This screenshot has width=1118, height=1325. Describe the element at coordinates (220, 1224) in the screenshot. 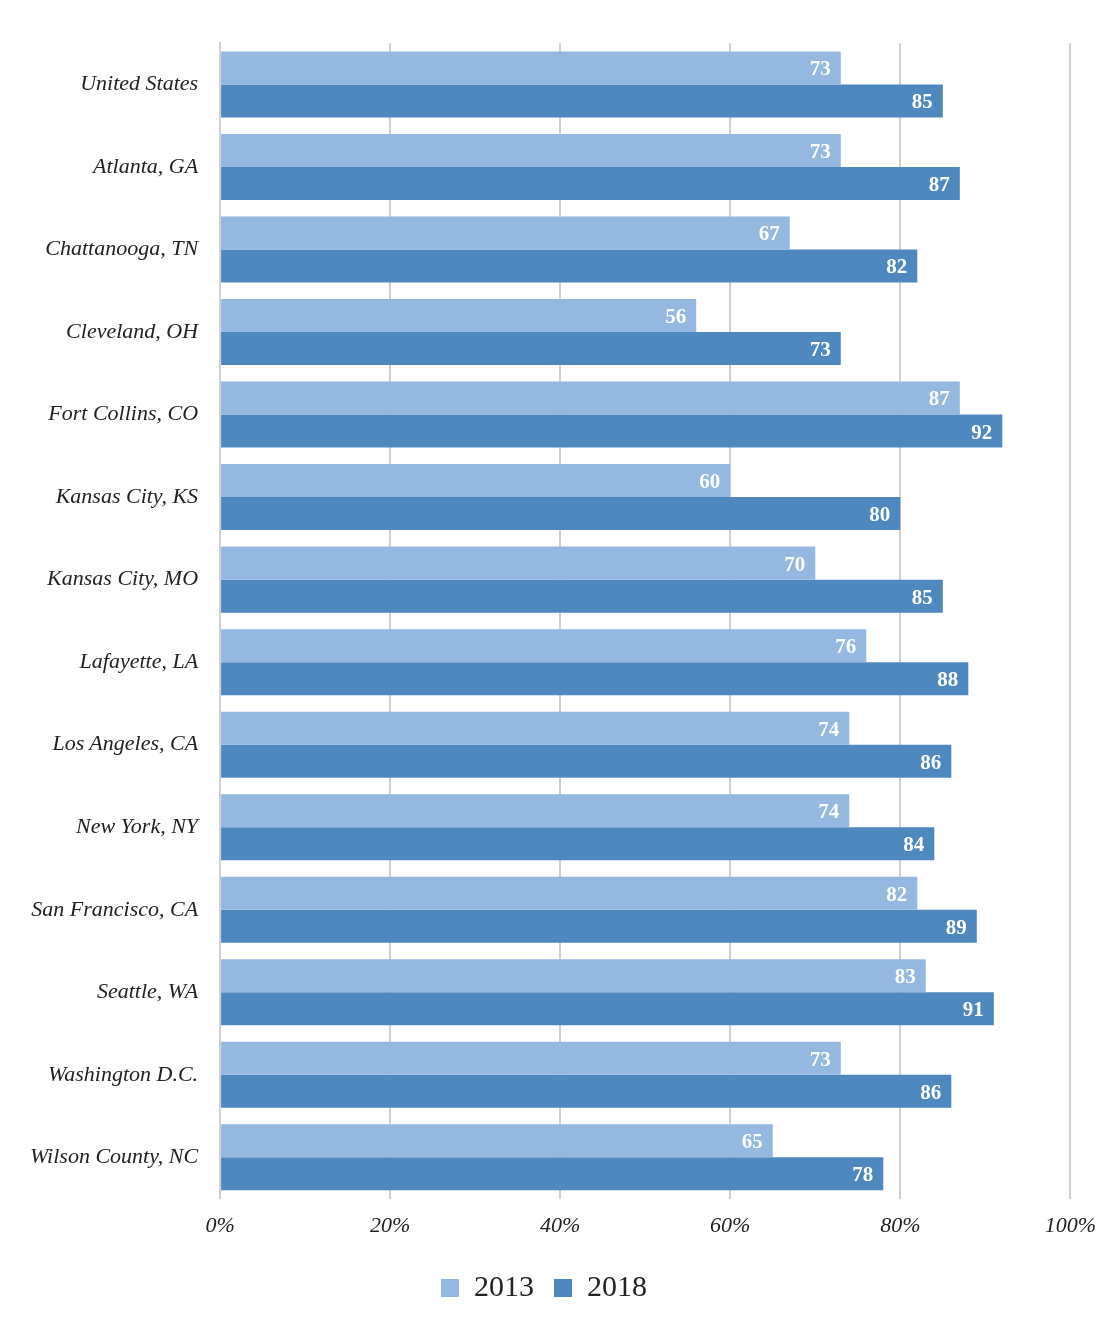

I see `x-tick-label: 0%` at that location.